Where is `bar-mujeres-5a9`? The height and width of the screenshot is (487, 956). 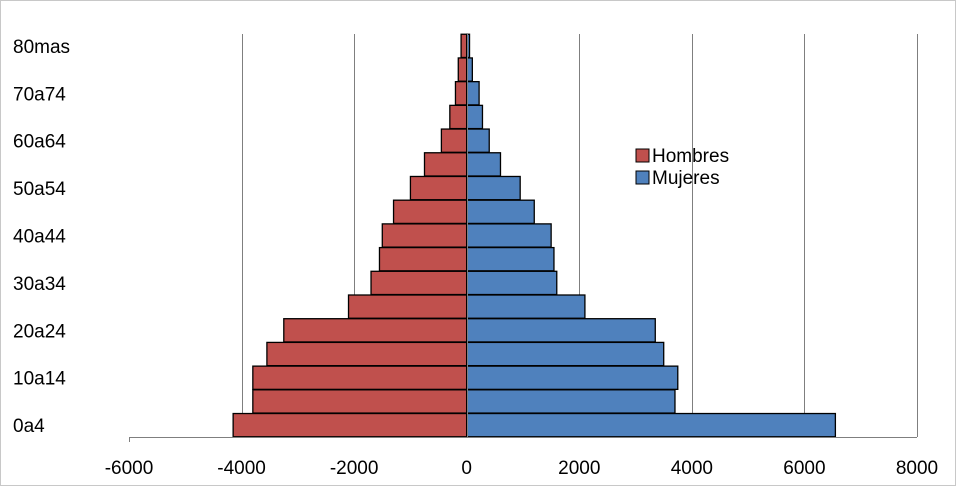
bar-mujeres-5a9 is located at coordinates (571, 401).